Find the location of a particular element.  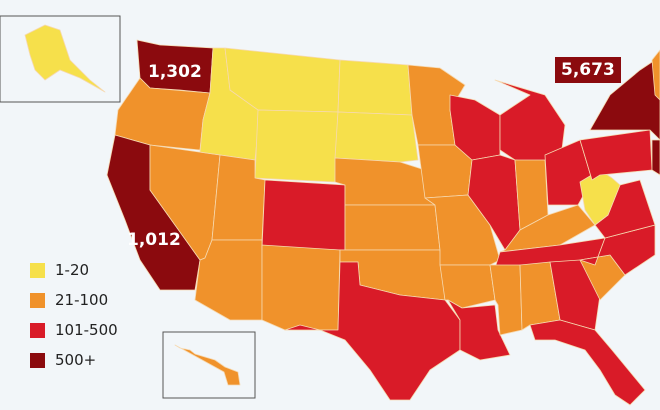

legend-item: 500+ is located at coordinates (74, 360).